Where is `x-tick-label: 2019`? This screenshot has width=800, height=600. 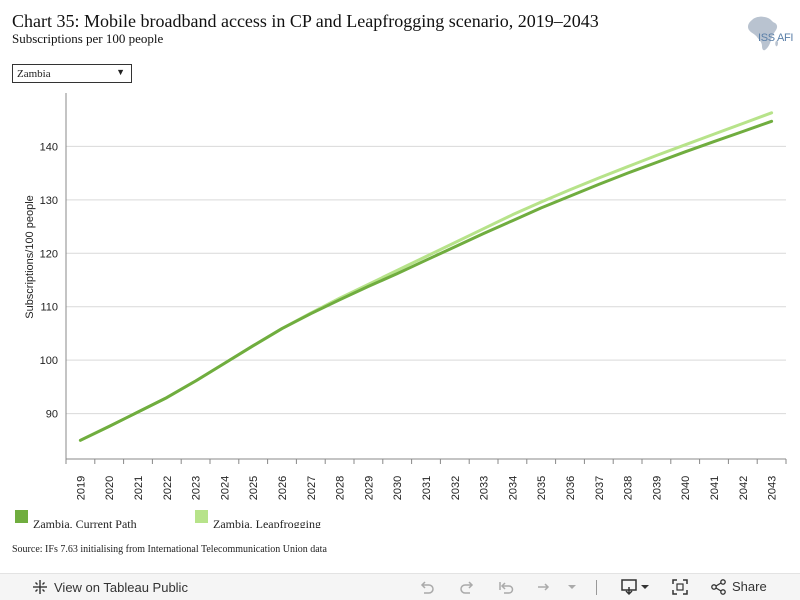
x-tick-label: 2019 is located at coordinates (81, 488).